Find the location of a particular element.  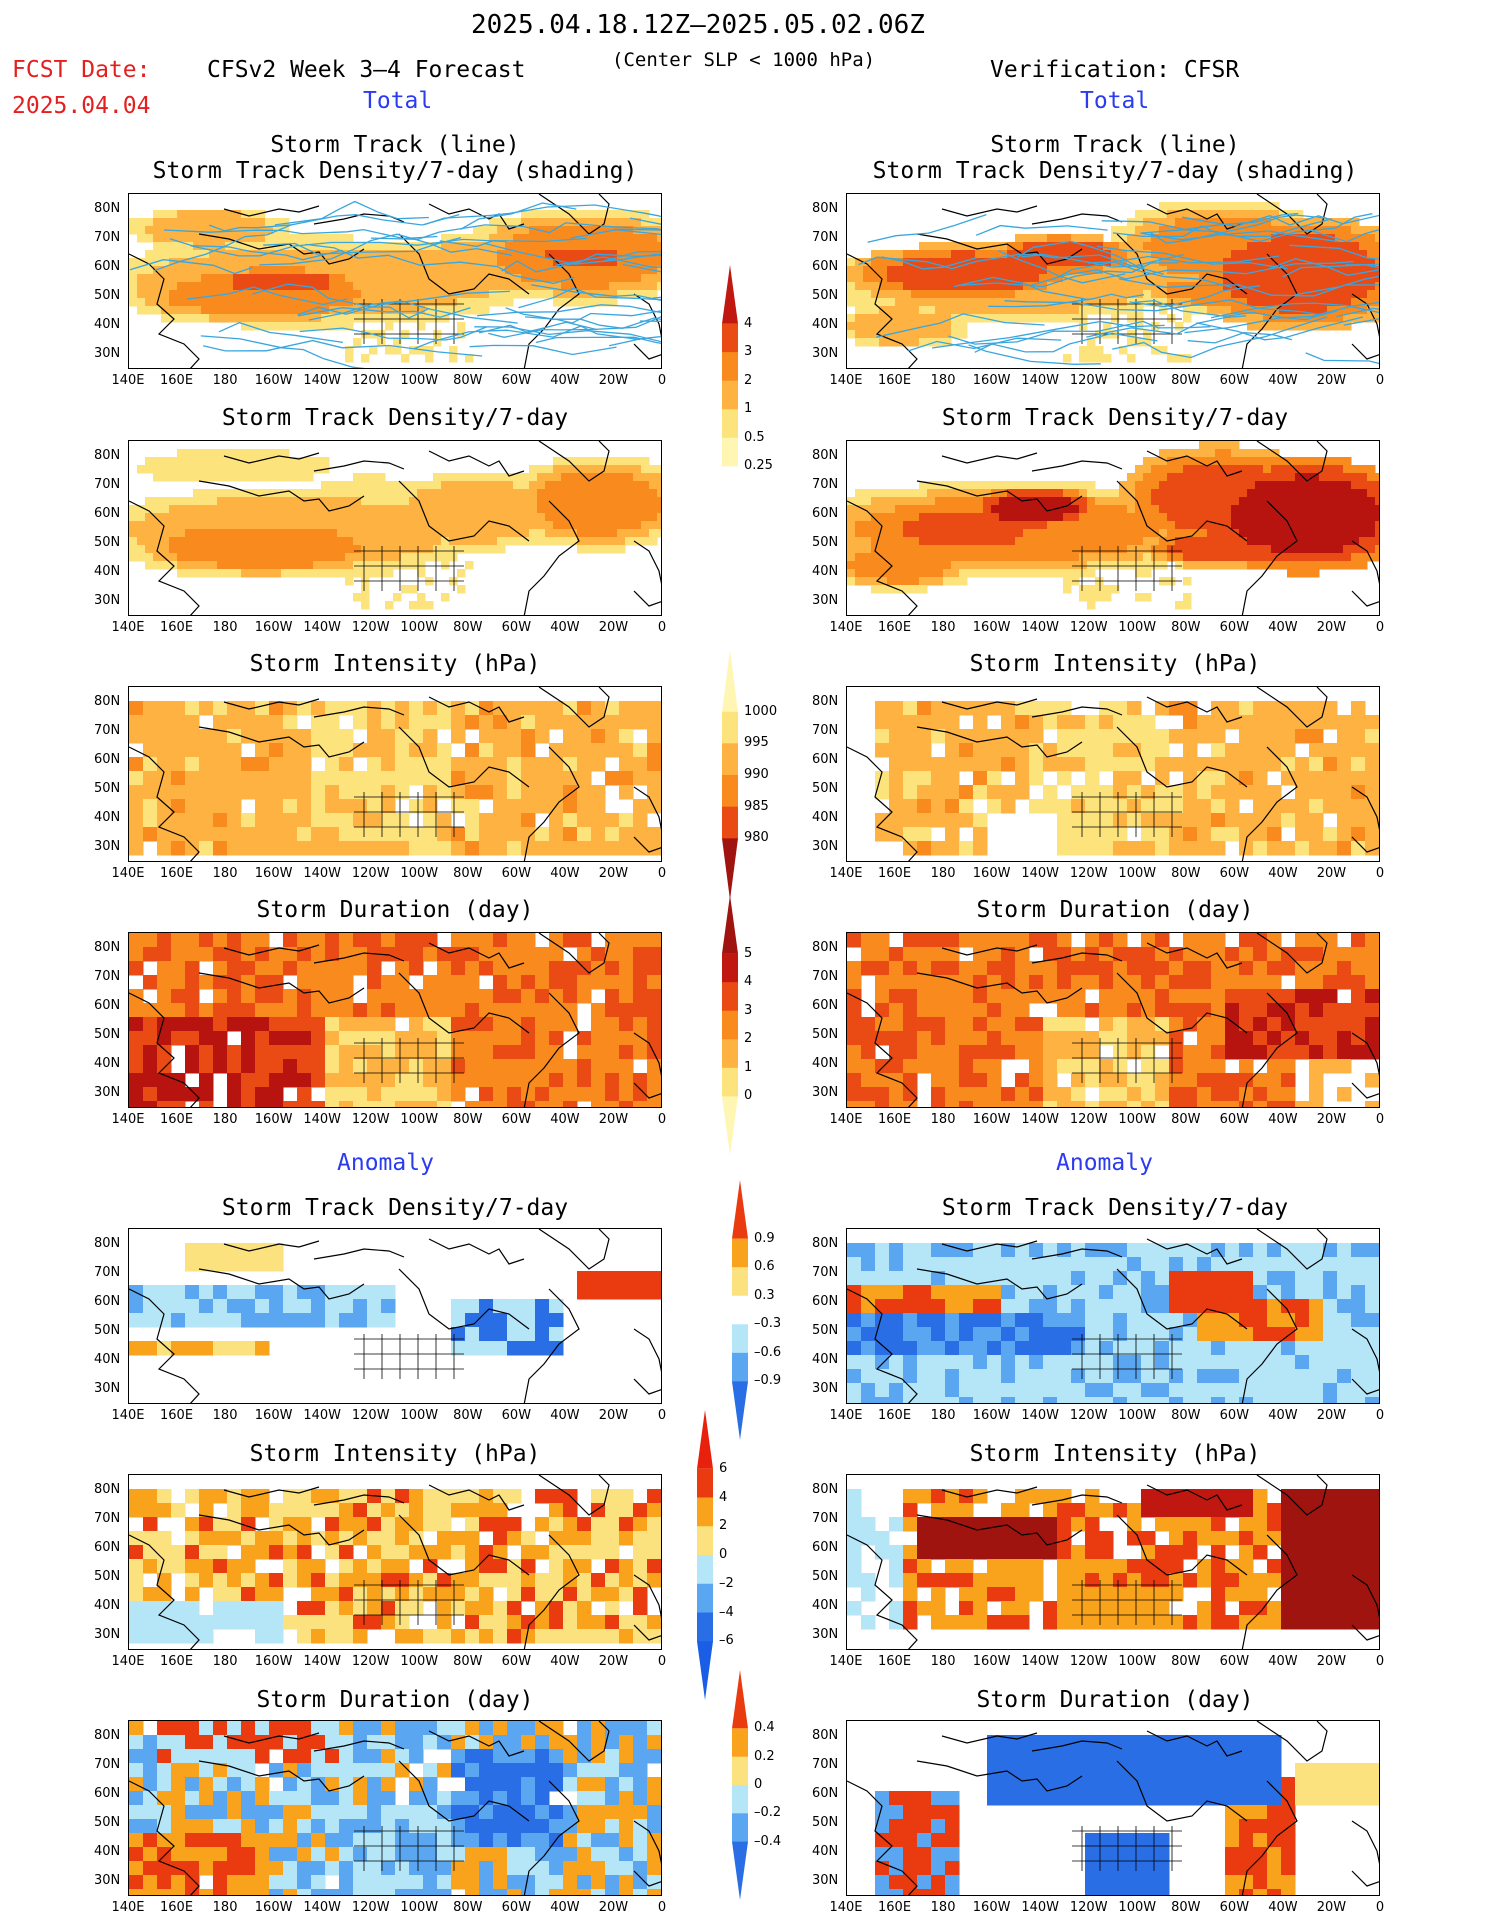

lon-tick-label: 140W is located at coordinates (322, 873).